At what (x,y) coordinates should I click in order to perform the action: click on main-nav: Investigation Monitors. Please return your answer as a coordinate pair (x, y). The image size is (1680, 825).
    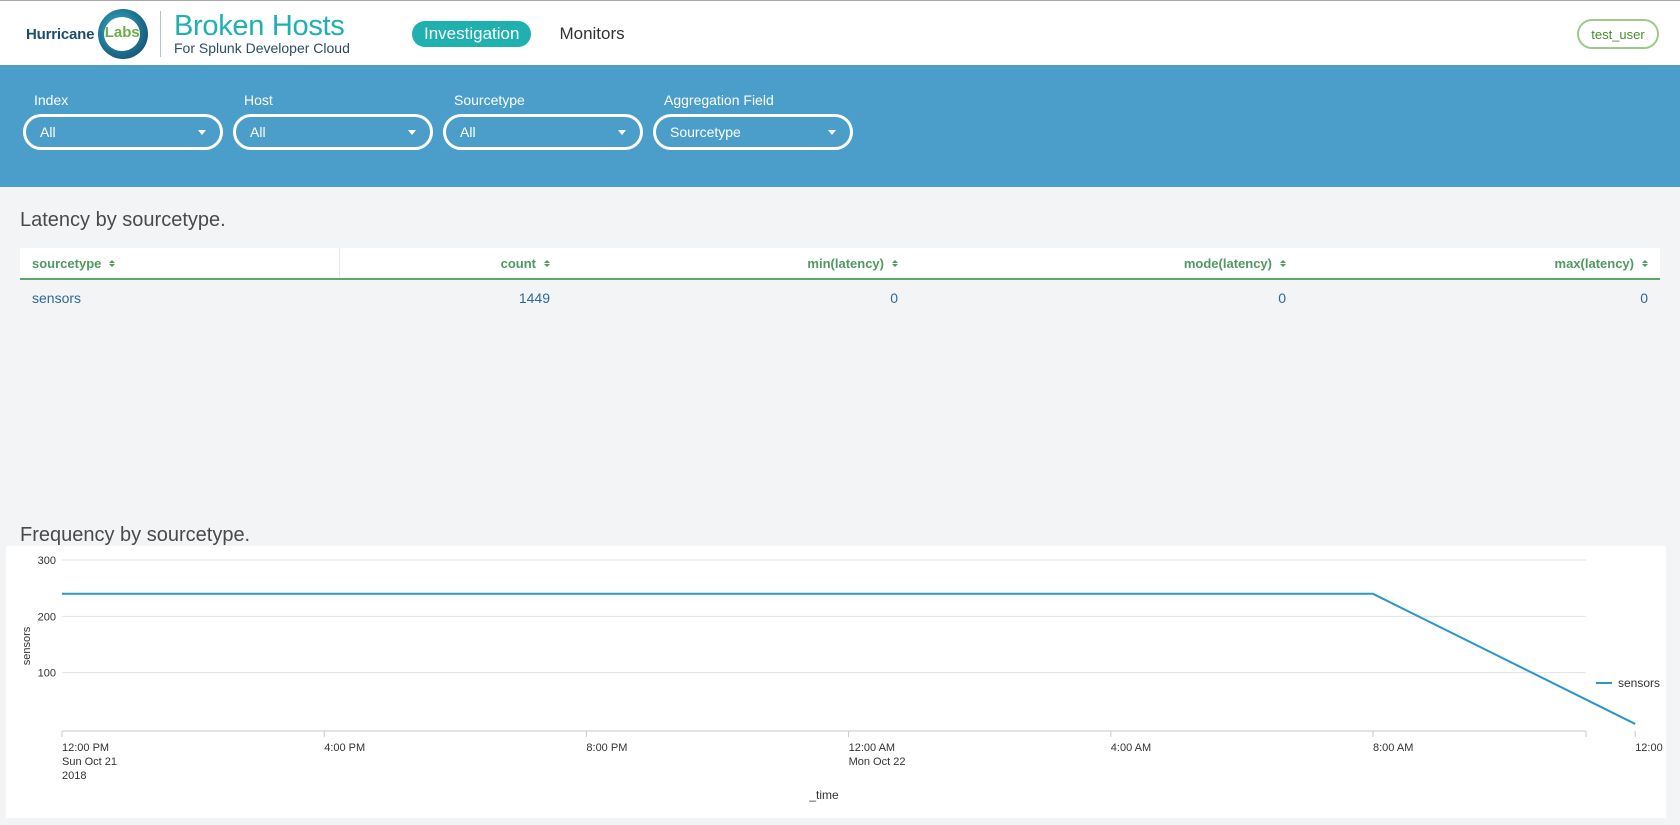
    Looking at the image, I should click on (532, 34).